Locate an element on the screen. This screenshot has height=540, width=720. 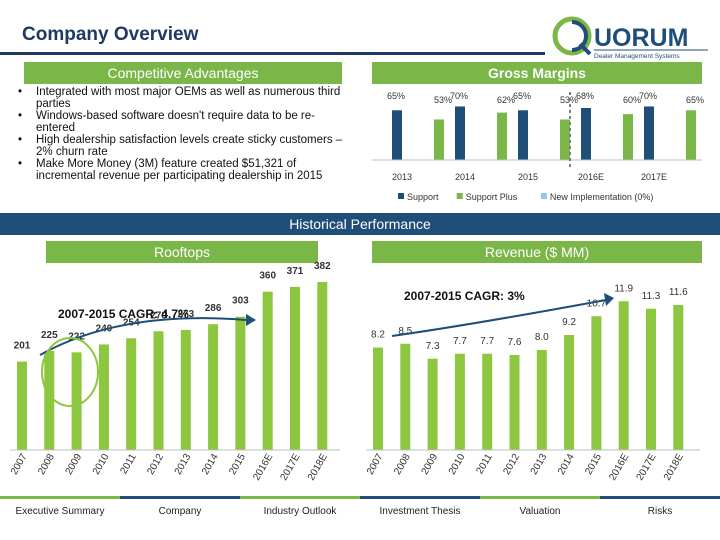
gross-margin-category: 2017E is located at coordinates (654, 177).